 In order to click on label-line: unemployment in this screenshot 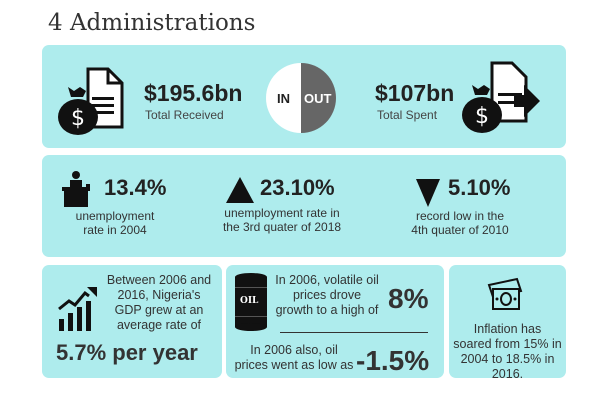, I will do `click(115, 216)`.